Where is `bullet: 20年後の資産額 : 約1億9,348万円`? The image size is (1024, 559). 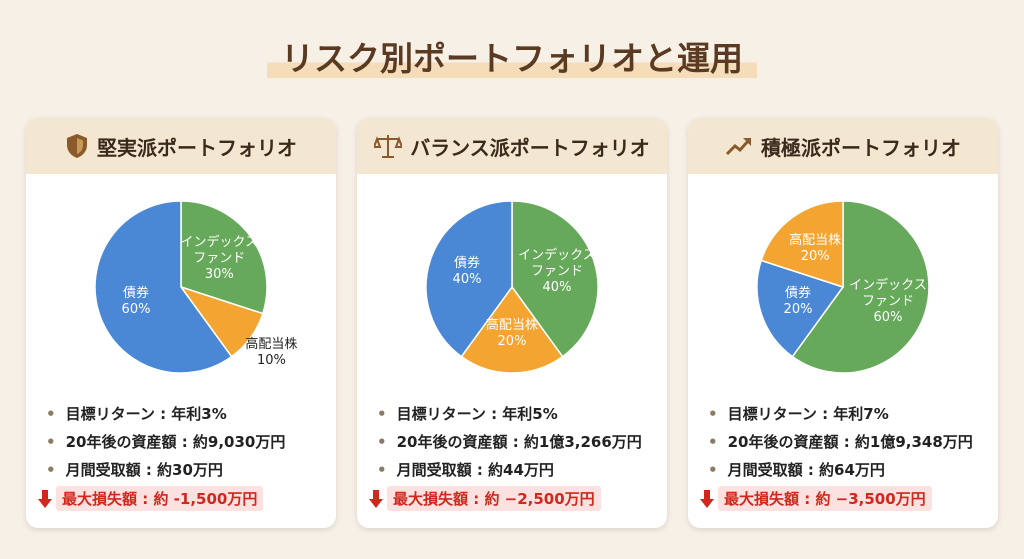
bullet: 20年後の資産額 : 約1億9,348万円 is located at coordinates (853, 442).